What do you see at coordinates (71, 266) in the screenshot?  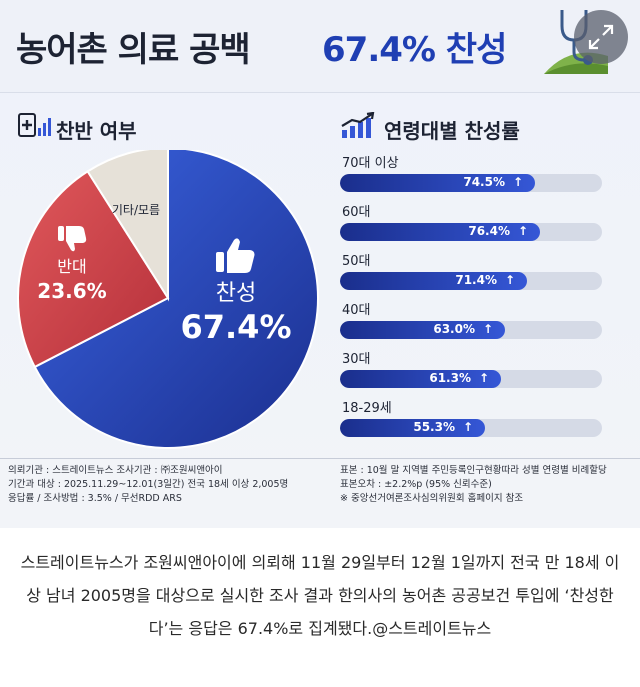 I see `pie-label-disagree: 반대` at bounding box center [71, 266].